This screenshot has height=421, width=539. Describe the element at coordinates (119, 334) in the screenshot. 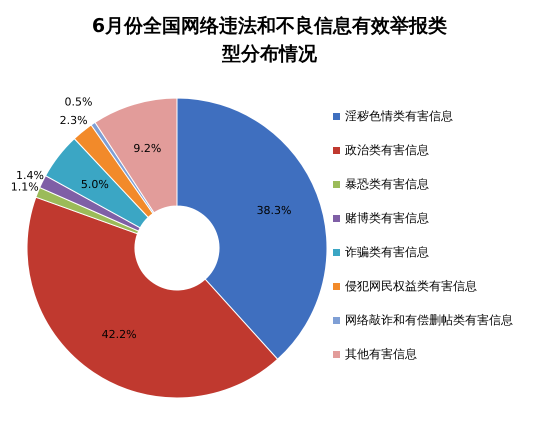

I see `data-label: 42.2%` at that location.